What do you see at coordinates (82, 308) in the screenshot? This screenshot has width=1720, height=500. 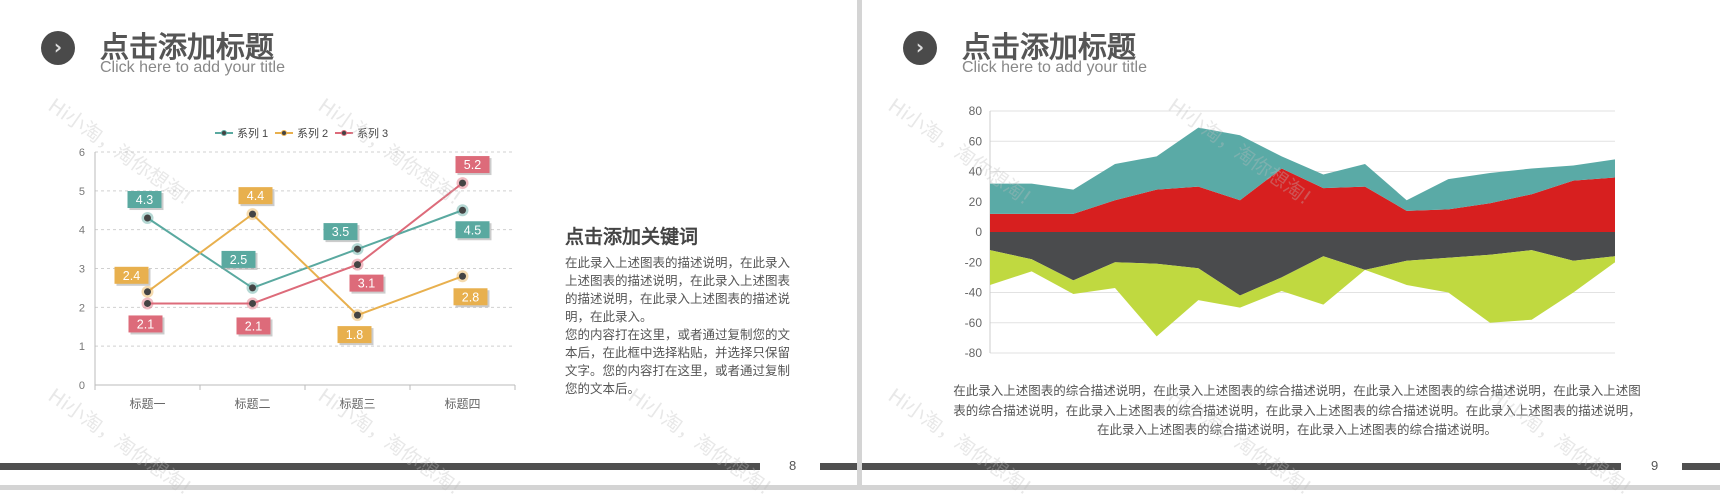 I see `y-tick-label: 2` at bounding box center [82, 308].